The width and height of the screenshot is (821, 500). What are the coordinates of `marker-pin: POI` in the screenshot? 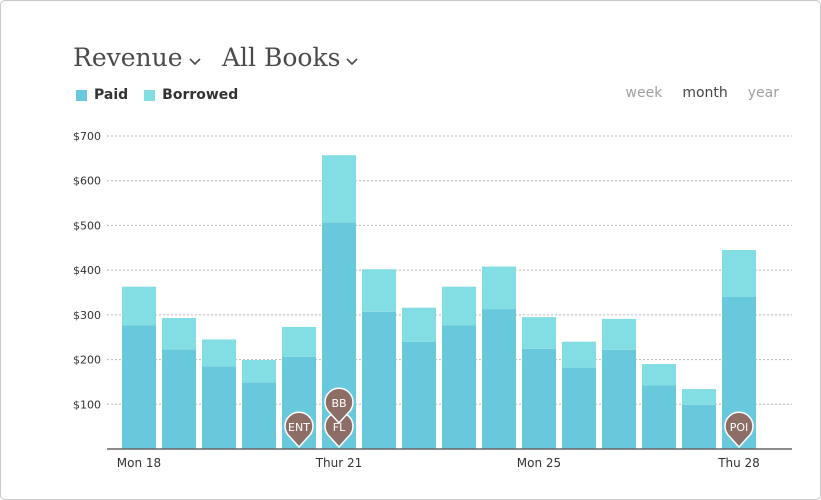 It's located at (739, 430).